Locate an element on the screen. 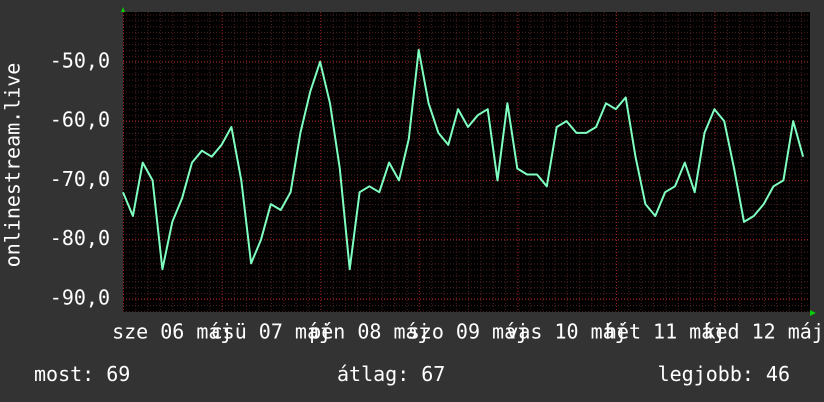 The height and width of the screenshot is (402, 824). stat: most: 69 is located at coordinates (82, 374).